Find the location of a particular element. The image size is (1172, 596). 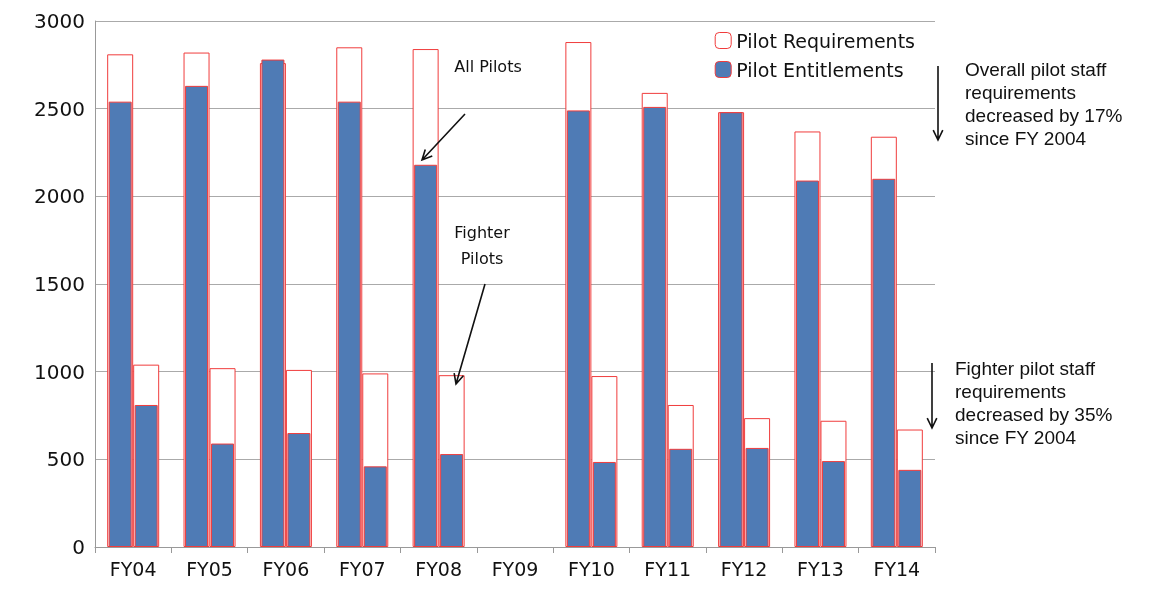

y-tick-label: 1500 is located at coordinates (59, 284).